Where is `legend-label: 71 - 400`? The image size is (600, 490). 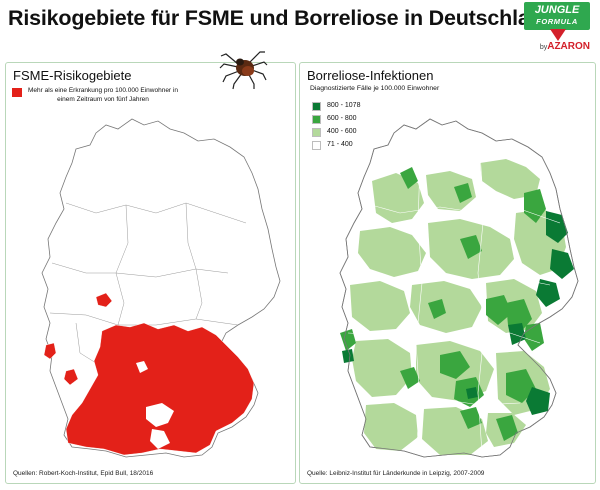
legend-label: 71 - 400 is located at coordinates (340, 144).